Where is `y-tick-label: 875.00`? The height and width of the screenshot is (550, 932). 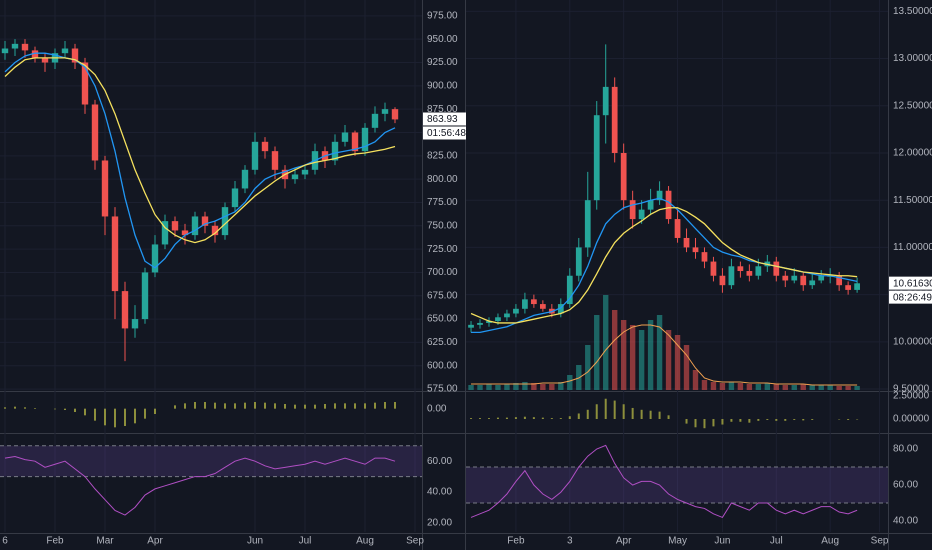 y-tick-label: 875.00 is located at coordinates (442, 109).